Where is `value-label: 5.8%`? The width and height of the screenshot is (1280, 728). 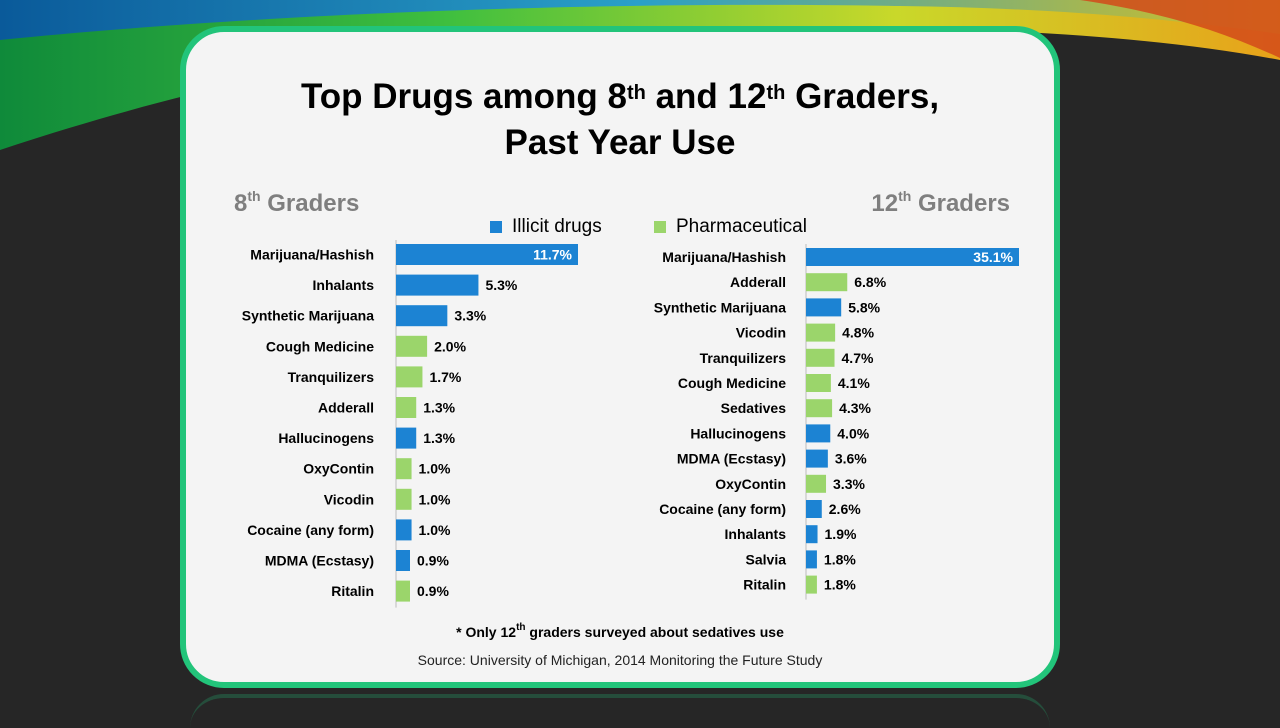
value-label: 5.8% is located at coordinates (864, 307).